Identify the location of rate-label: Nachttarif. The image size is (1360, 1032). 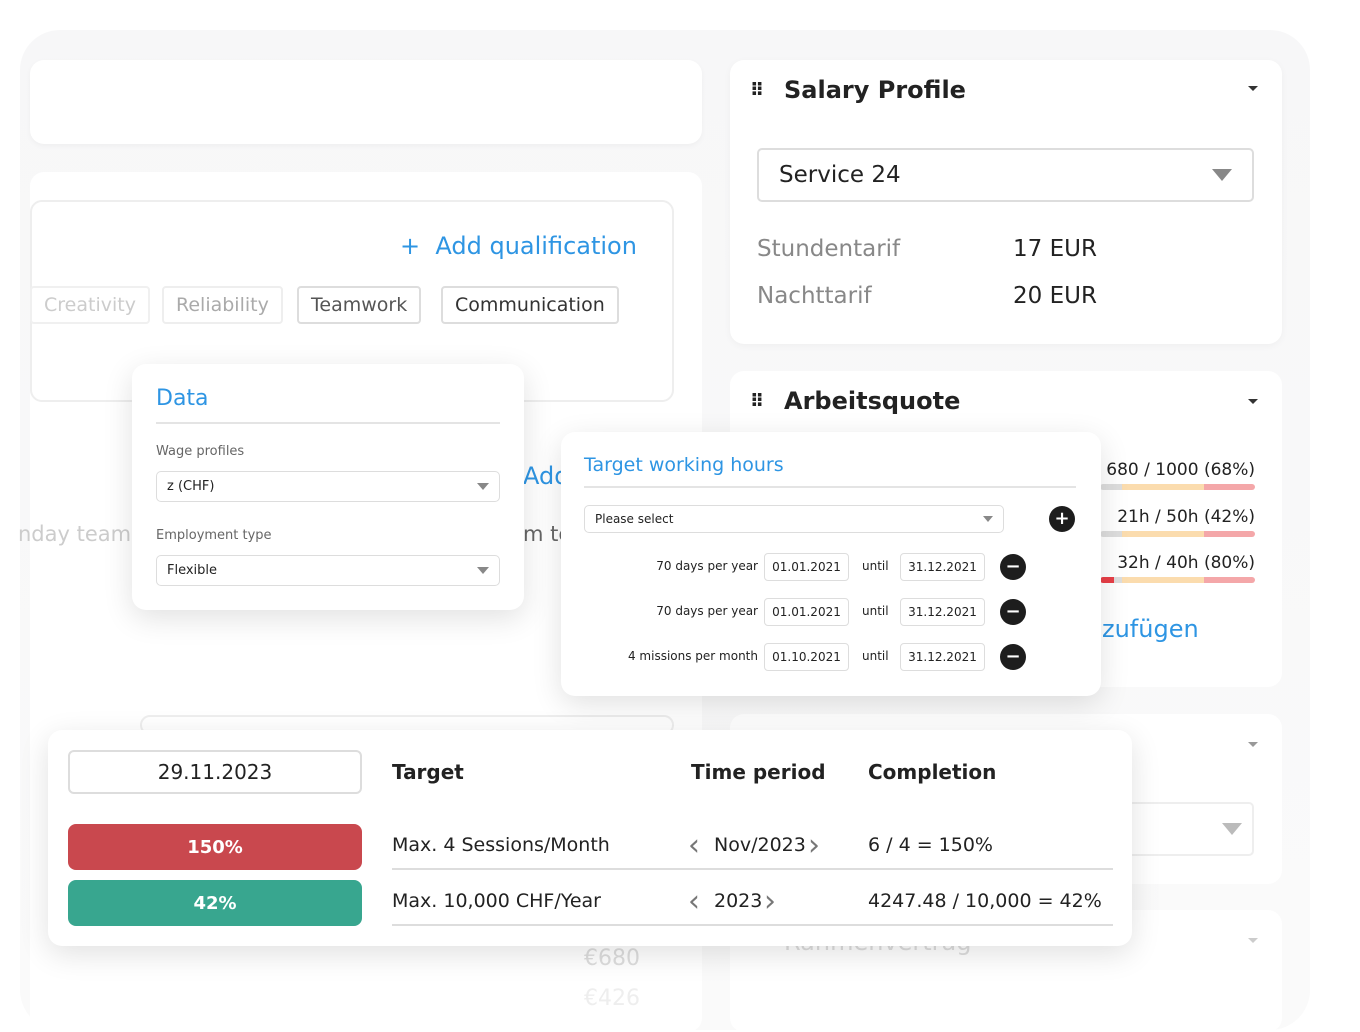
(814, 296).